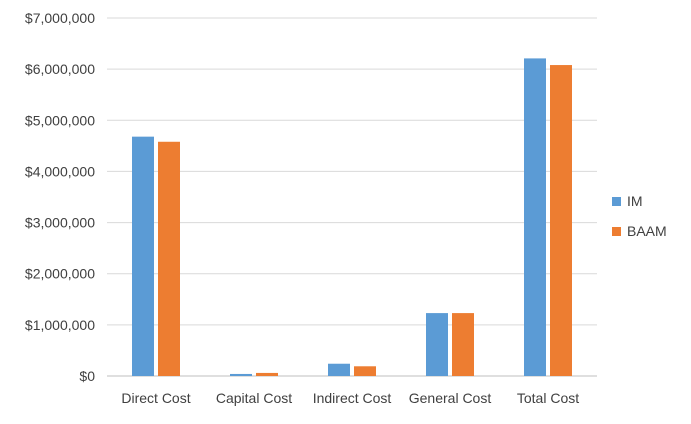 The image size is (691, 424). I want to click on x-tick-label: Direct Cost, so click(155, 398).